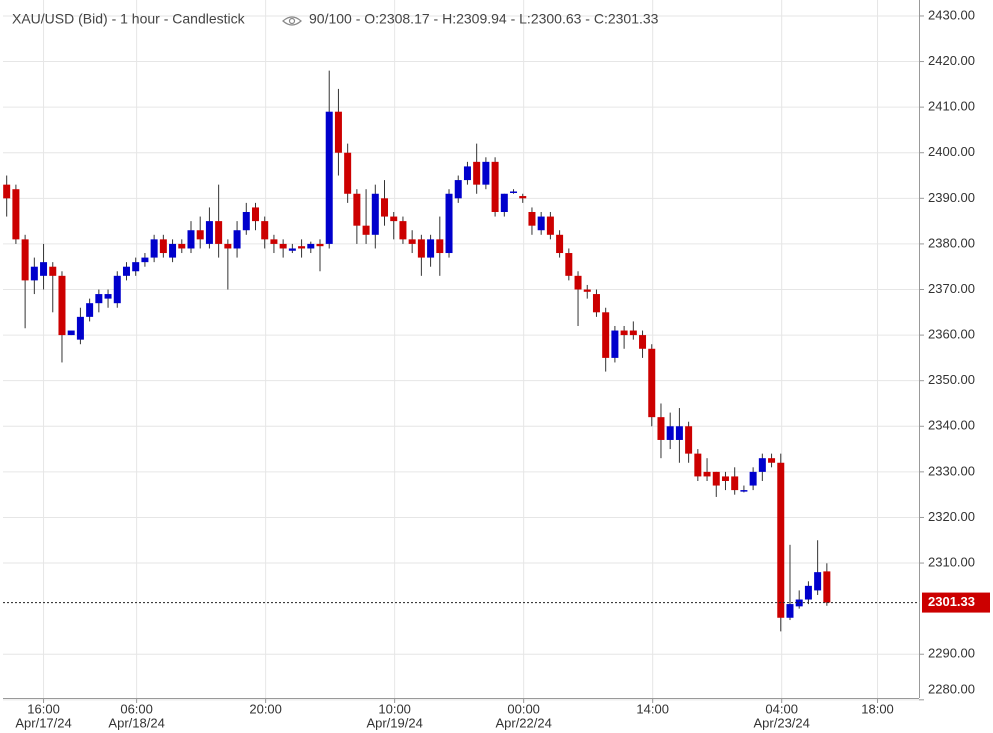  What do you see at coordinates (951, 242) in the screenshot?
I see `y-tick-label: 2380.00` at bounding box center [951, 242].